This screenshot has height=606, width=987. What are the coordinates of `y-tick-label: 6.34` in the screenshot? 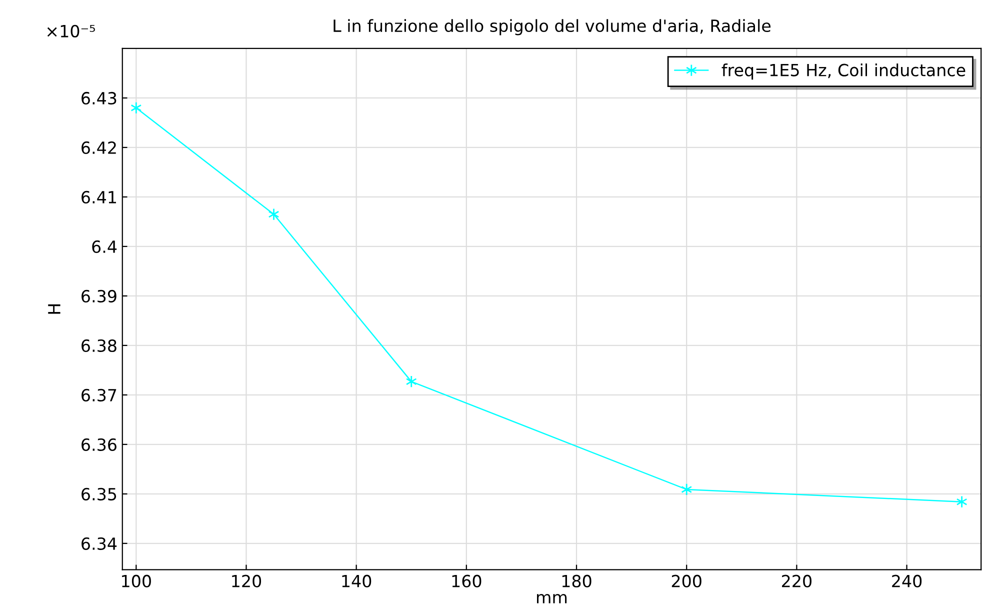 It's located at (99, 543).